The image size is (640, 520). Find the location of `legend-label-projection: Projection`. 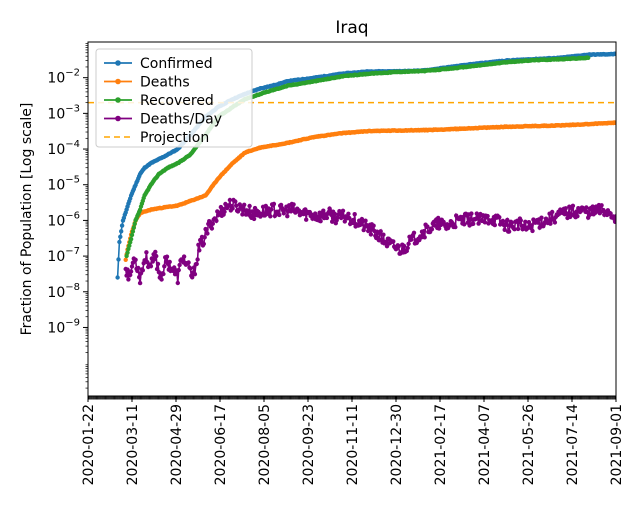

legend-label-projection: Projection is located at coordinates (174, 138).